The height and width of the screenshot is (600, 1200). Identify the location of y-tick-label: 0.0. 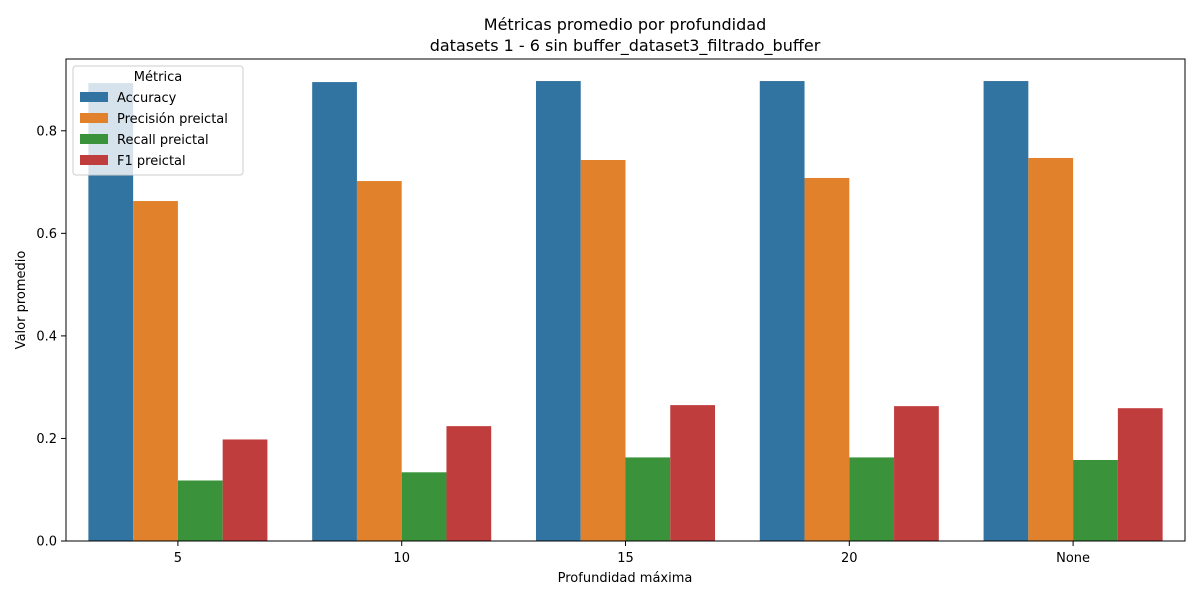
(46, 542).